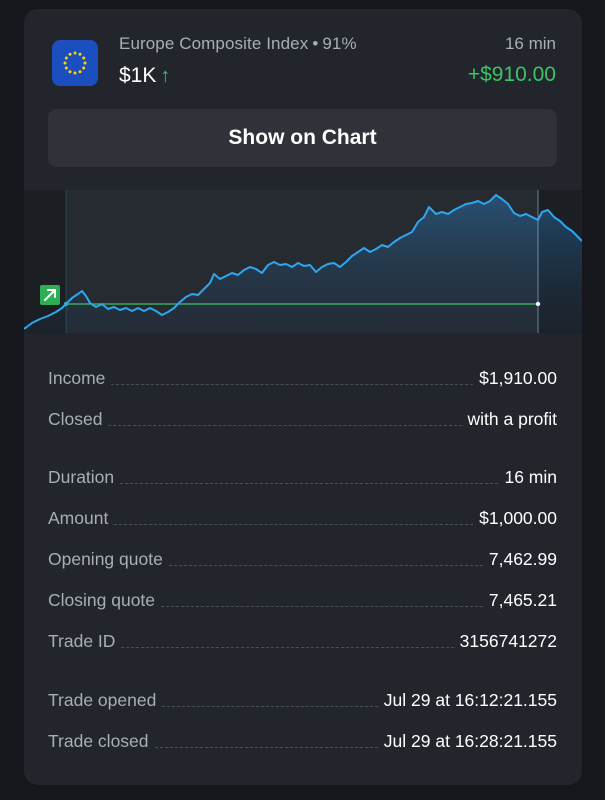 This screenshot has height=800, width=605. I want to click on detail-label: Trade opened, so click(102, 700).